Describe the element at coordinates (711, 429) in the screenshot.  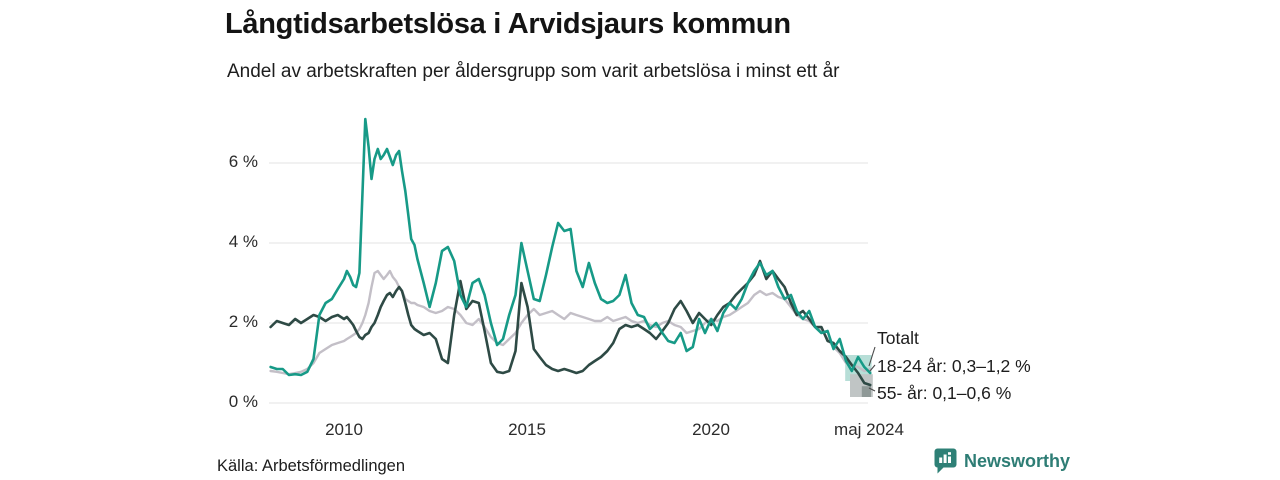
I see `x-axis-tick-2020: 2020` at that location.